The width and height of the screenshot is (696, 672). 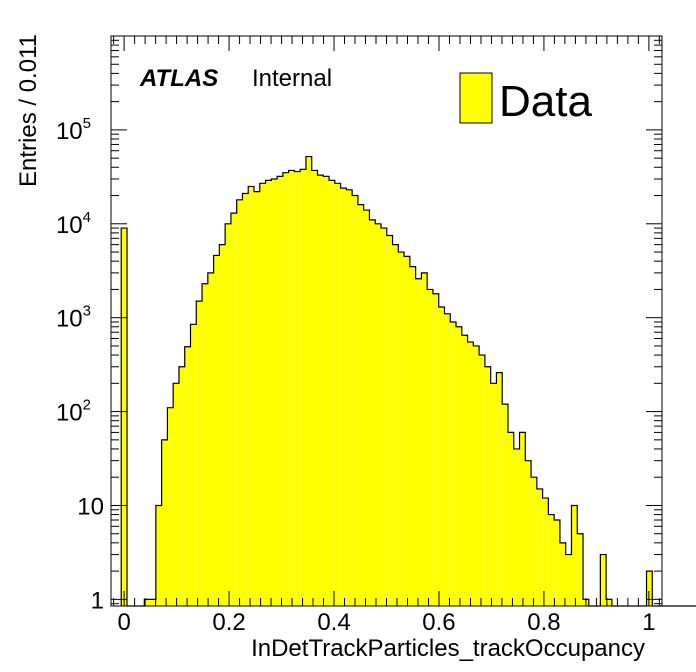 I want to click on y-tick-label: 10³, so click(x=73, y=318).